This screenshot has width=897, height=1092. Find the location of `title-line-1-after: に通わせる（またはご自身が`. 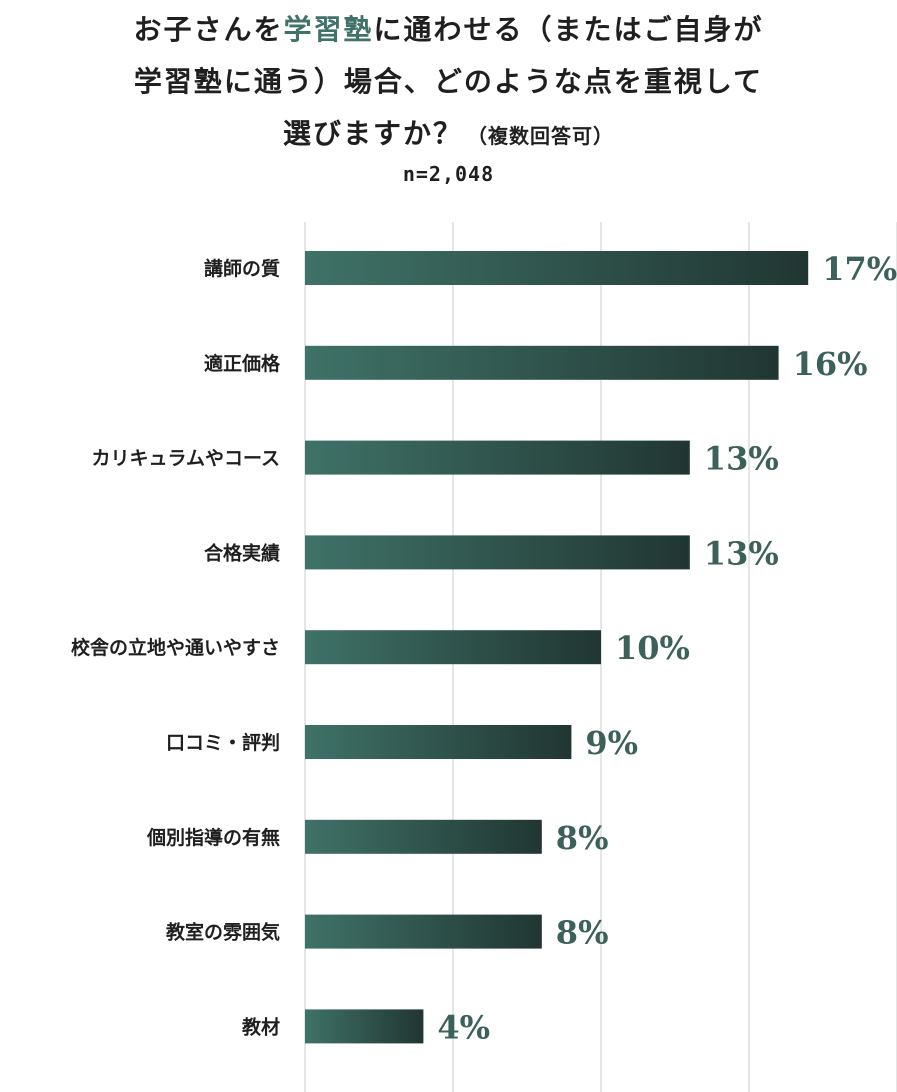

title-line-1-after: に通わせる（またはご自身が is located at coordinates (568, 29).